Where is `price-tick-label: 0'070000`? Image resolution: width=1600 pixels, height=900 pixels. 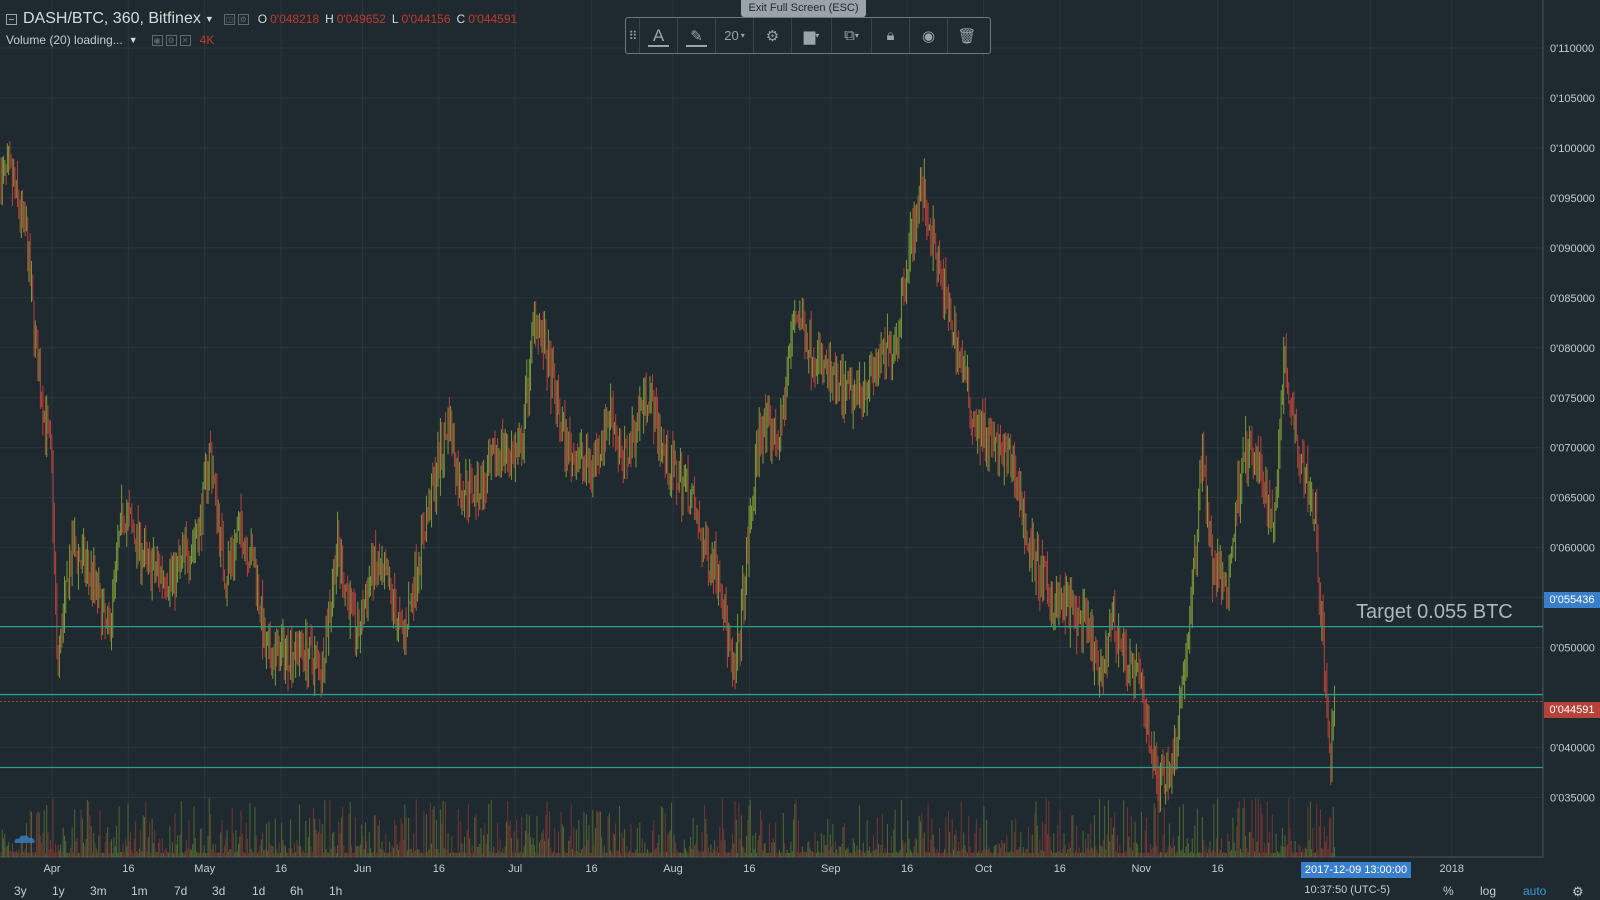
price-tick-label: 0'070000 is located at coordinates (1572, 449).